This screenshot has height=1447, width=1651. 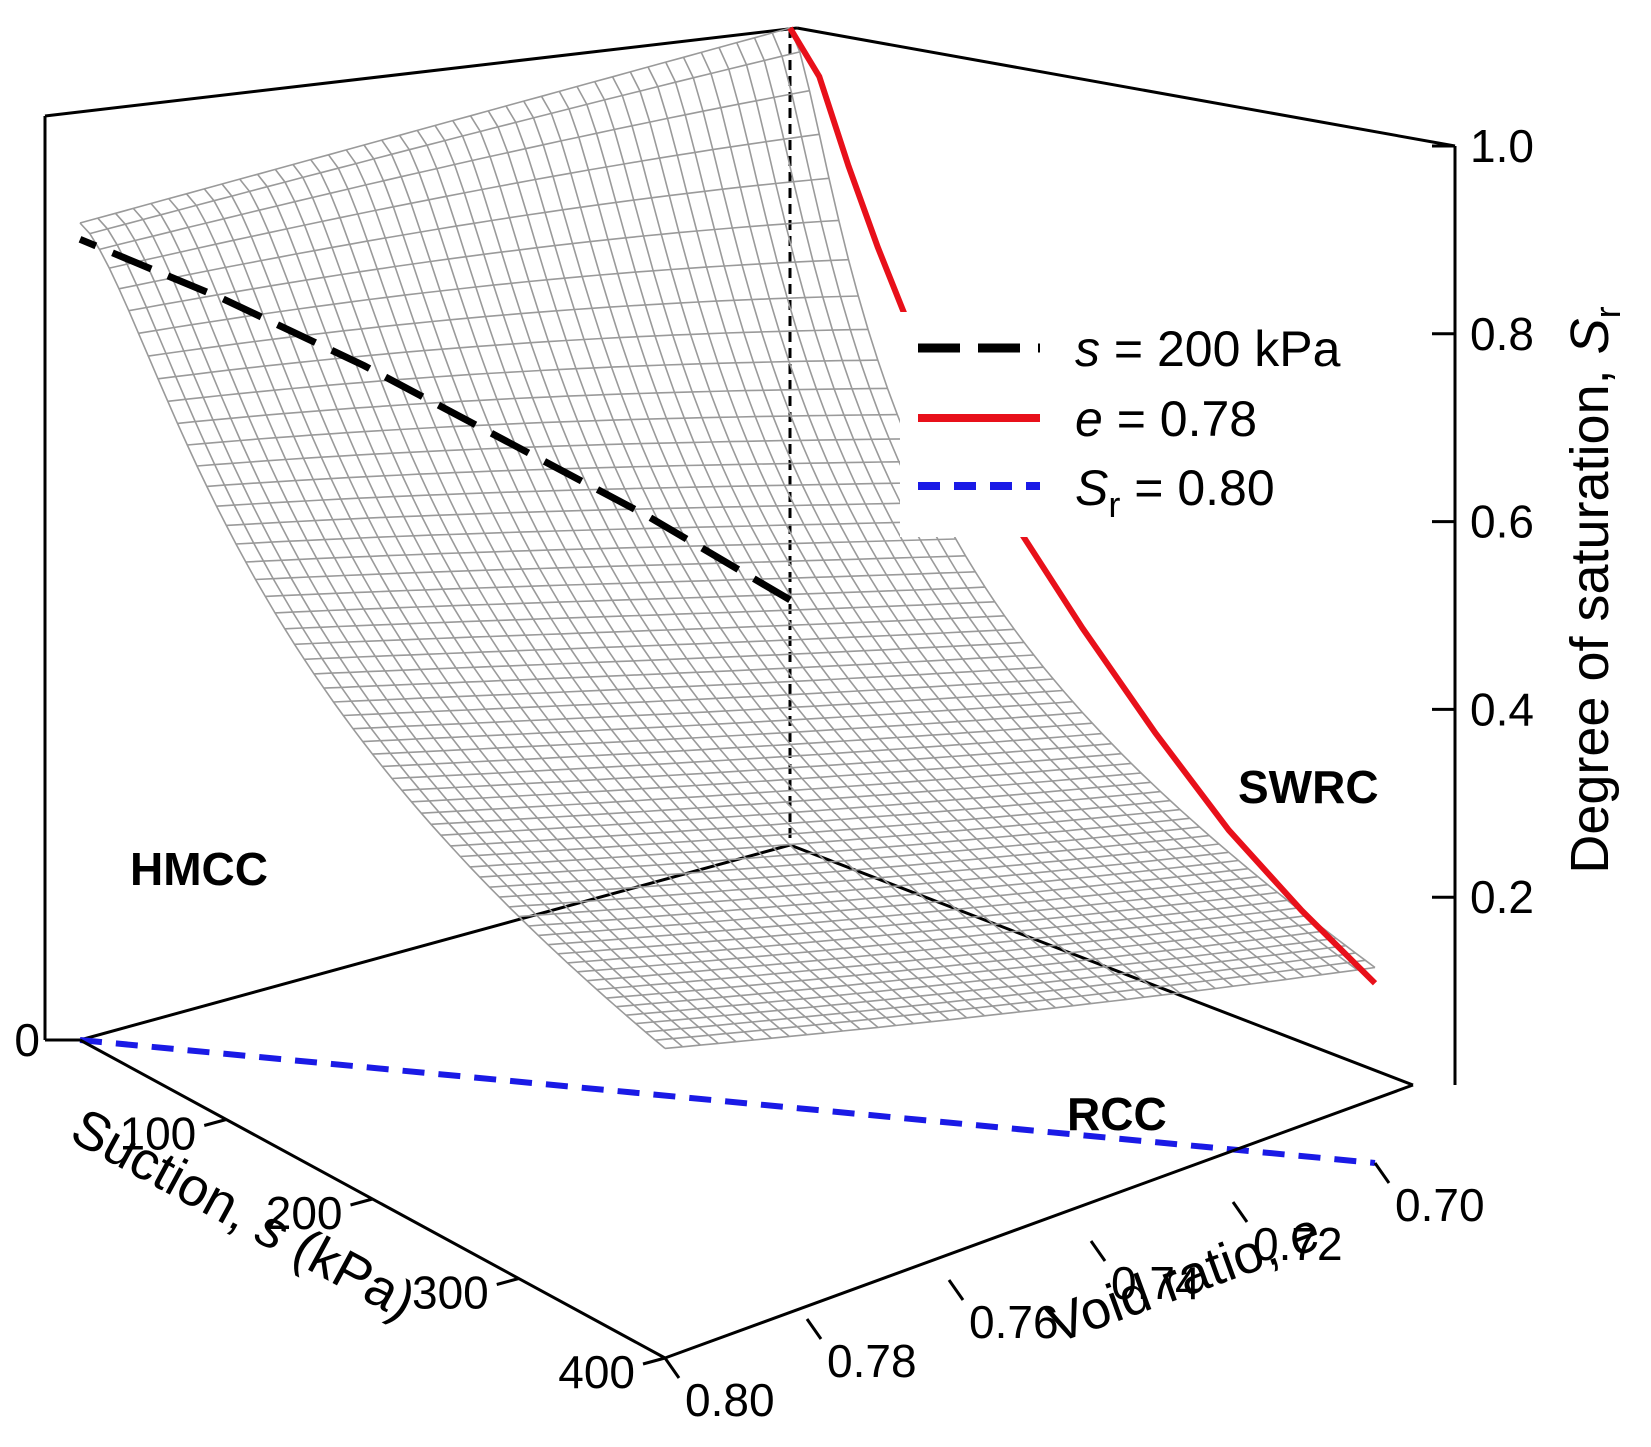 I want to click on region-label-swrc: SWRC, so click(x=1308, y=787).